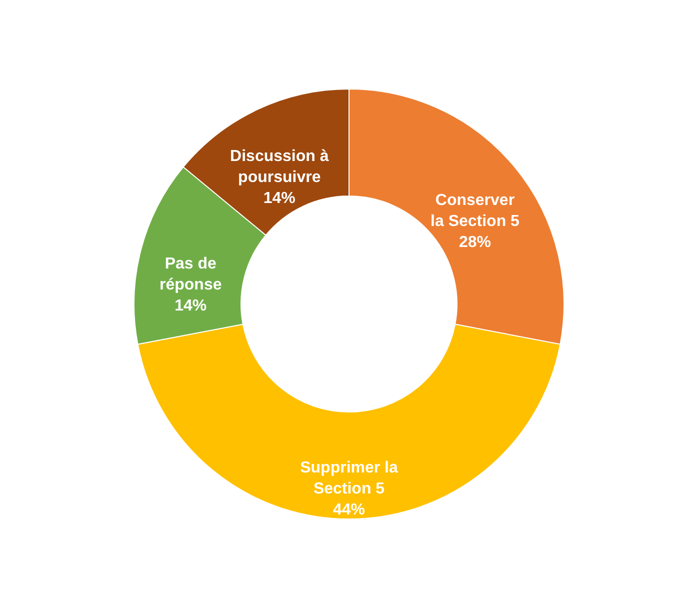 The image size is (673, 592). Describe the element at coordinates (349, 510) in the screenshot. I see `data-label: 44%` at that location.